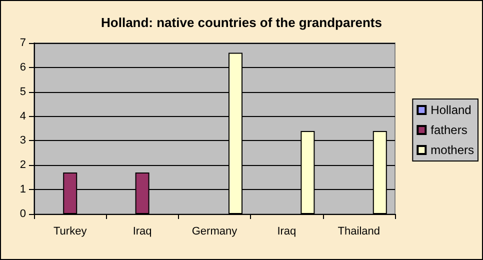 Image resolution: width=483 pixels, height=260 pixels. Describe the element at coordinates (23, 116) in the screenshot. I see `y-tick-label: 4` at that location.